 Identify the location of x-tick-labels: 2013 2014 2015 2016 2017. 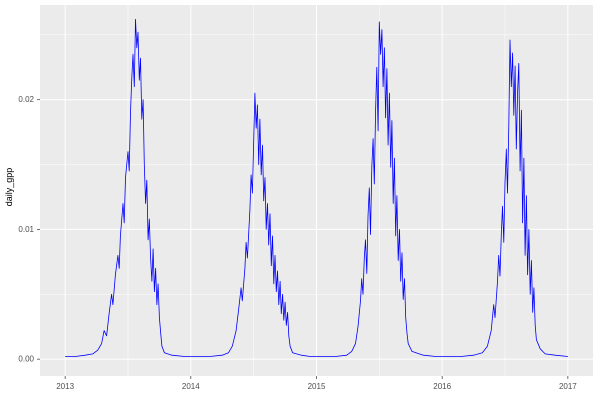
(316, 386).